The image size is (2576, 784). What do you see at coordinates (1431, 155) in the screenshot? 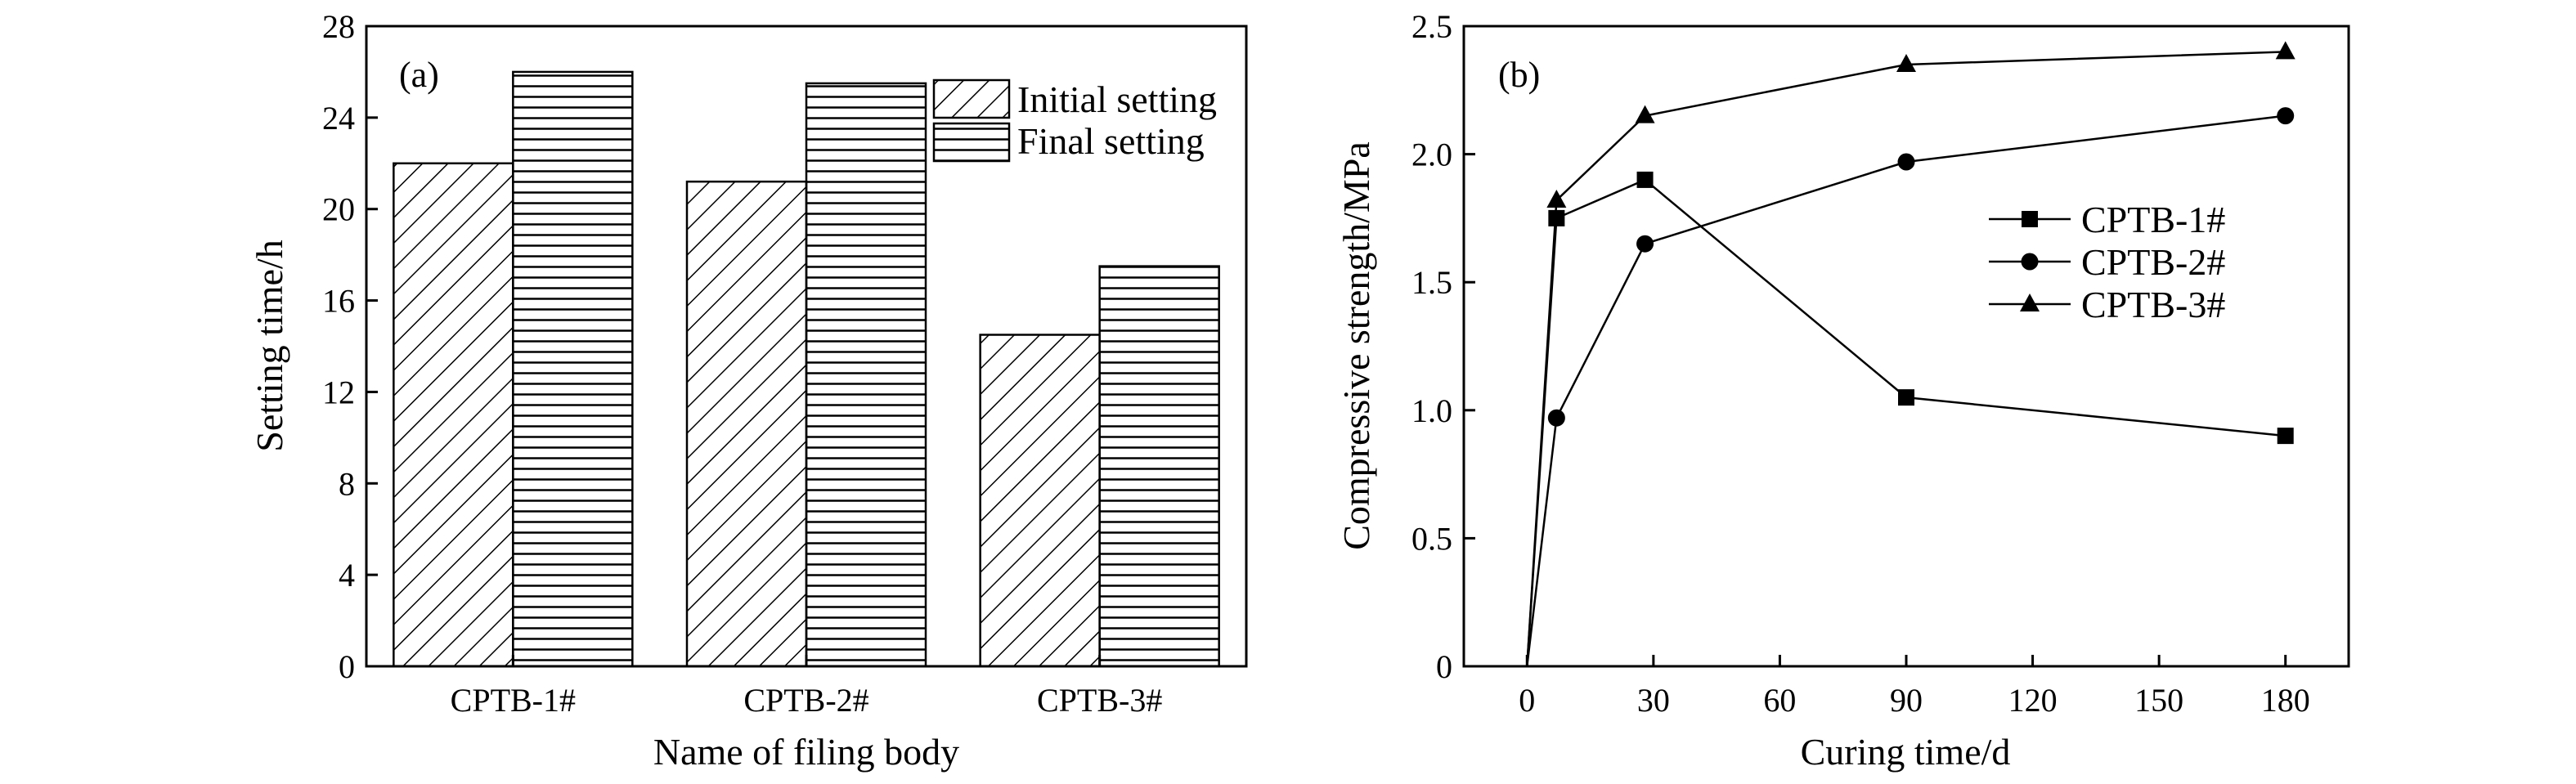
I see `y-tick-label: 2.0` at bounding box center [1431, 155].